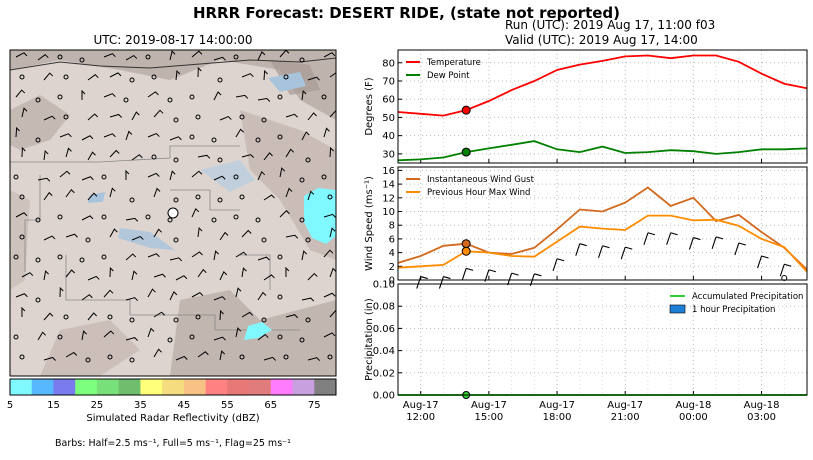  What do you see at coordinates (448, 76) in the screenshot?
I see `legend-label: Dew Point` at bounding box center [448, 76].